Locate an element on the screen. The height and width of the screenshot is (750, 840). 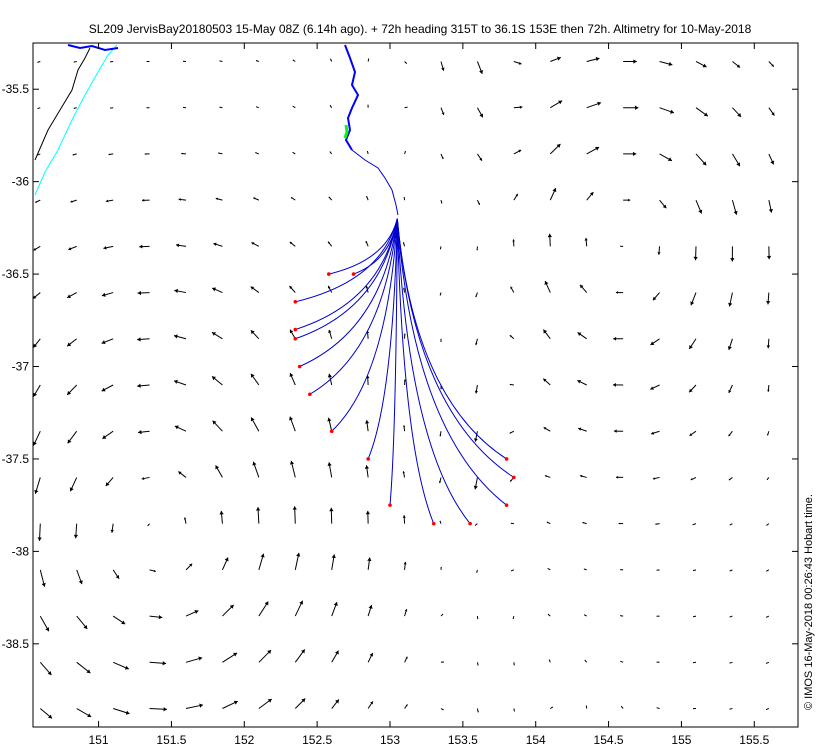
y-tick-label: -38 is located at coordinates (21, 551).